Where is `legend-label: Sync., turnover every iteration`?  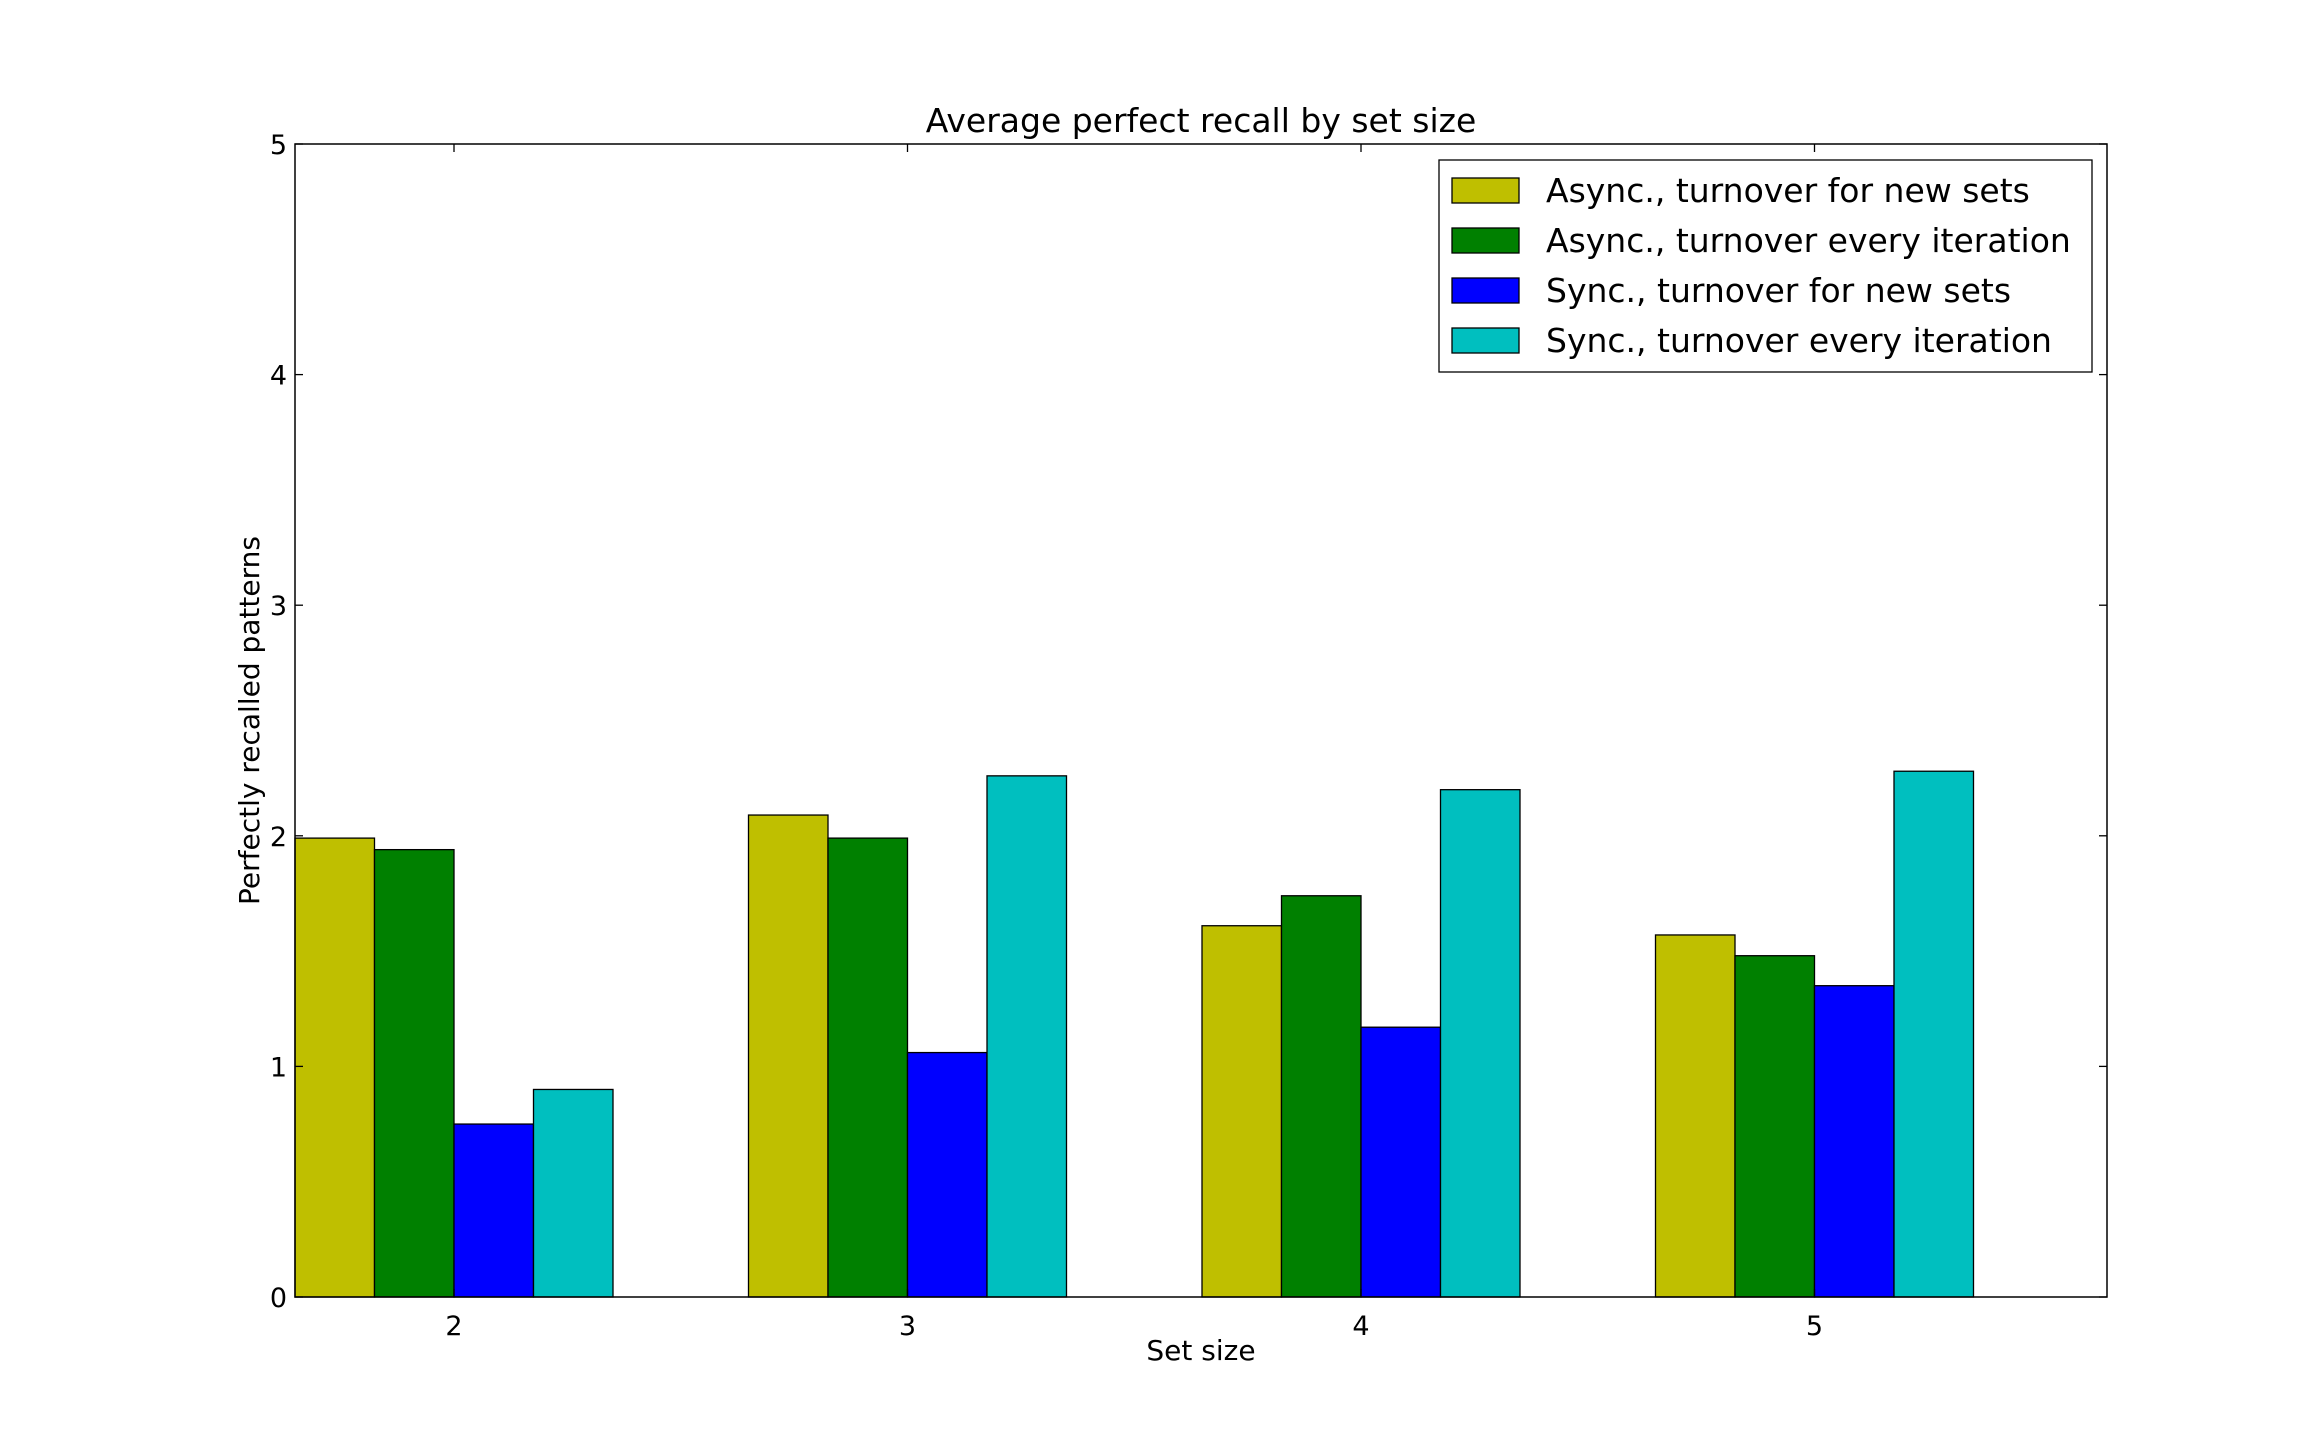 legend-label: Sync., turnover every iteration is located at coordinates (1799, 340).